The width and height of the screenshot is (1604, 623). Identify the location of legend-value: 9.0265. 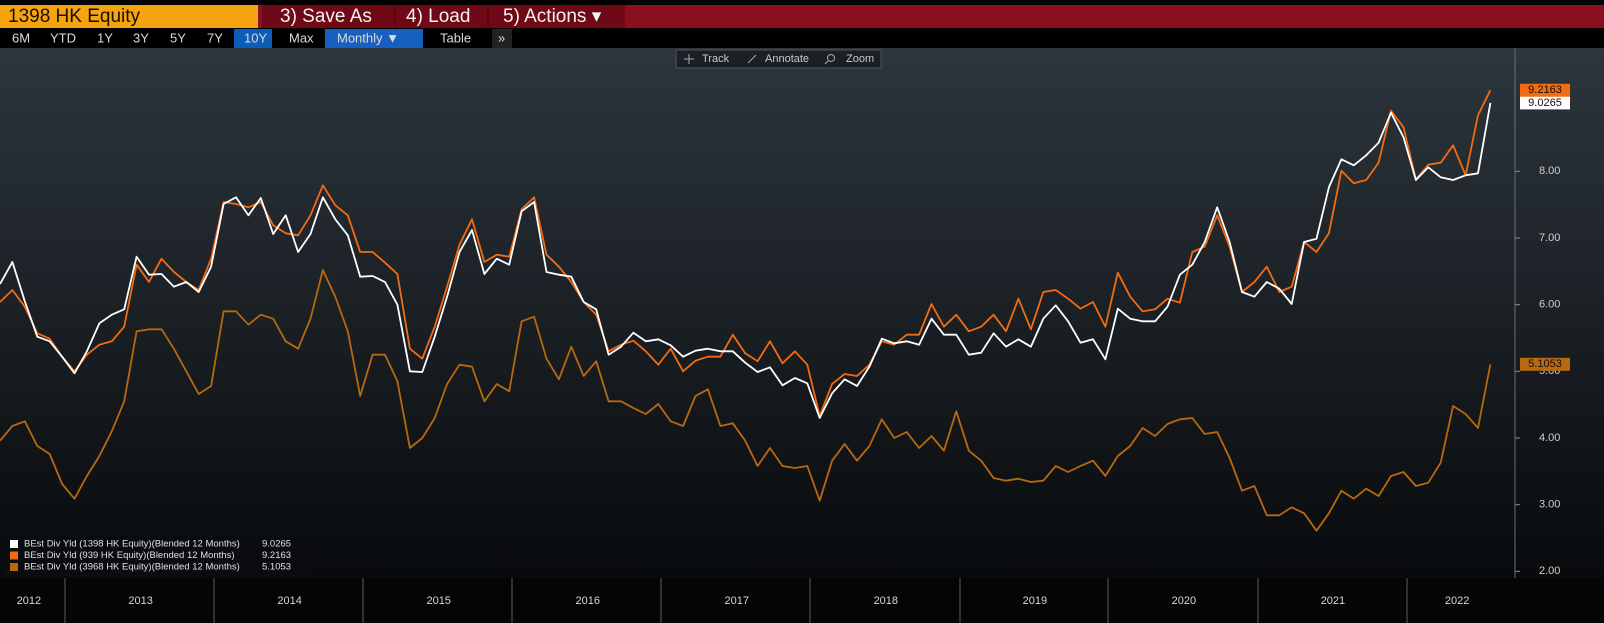
(276, 544).